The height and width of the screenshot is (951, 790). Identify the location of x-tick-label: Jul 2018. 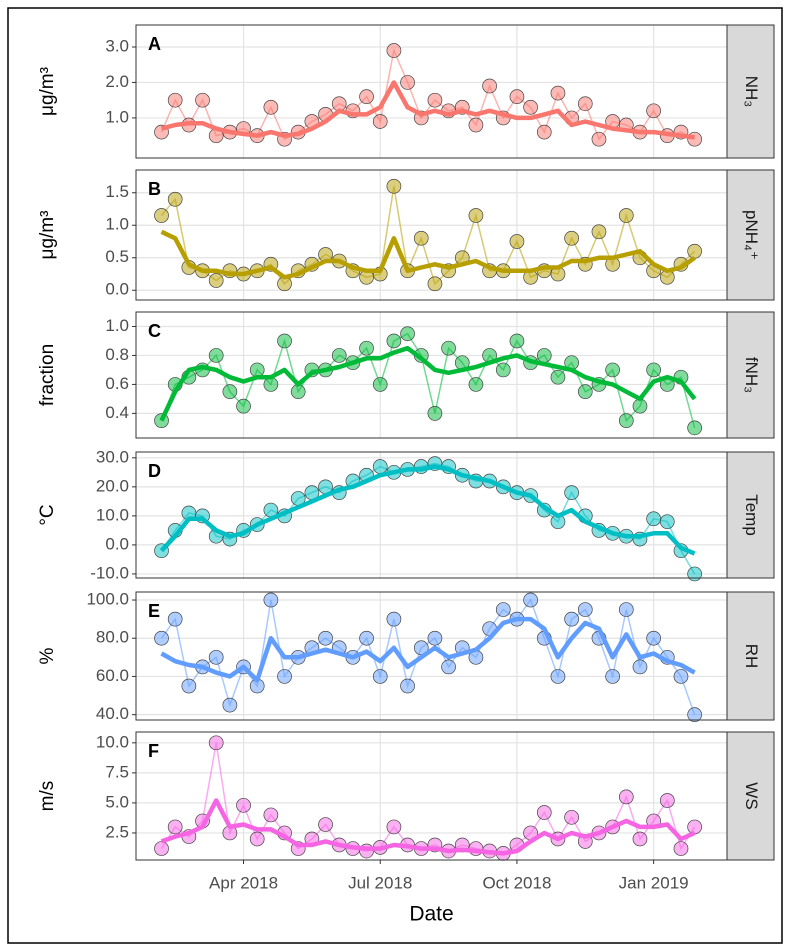
(380, 882).